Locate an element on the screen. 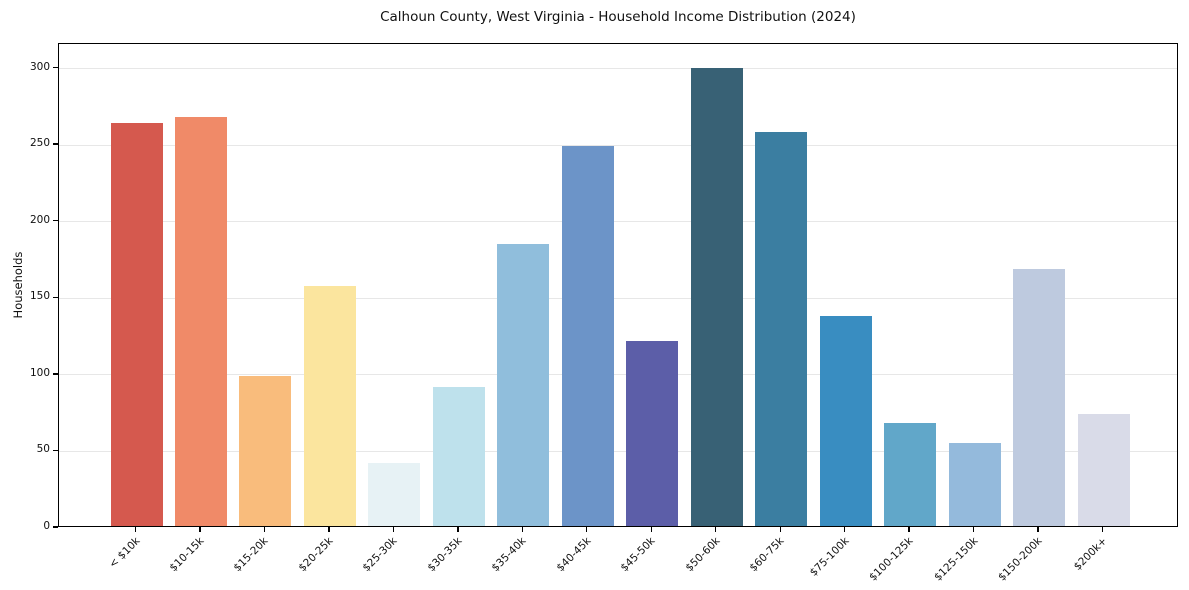  bar-15-20k is located at coordinates (265, 450).